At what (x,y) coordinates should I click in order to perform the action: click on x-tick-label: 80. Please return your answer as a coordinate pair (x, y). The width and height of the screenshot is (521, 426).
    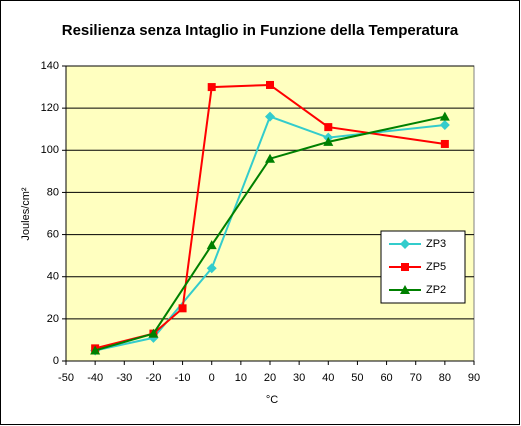
    Looking at the image, I should click on (445, 378).